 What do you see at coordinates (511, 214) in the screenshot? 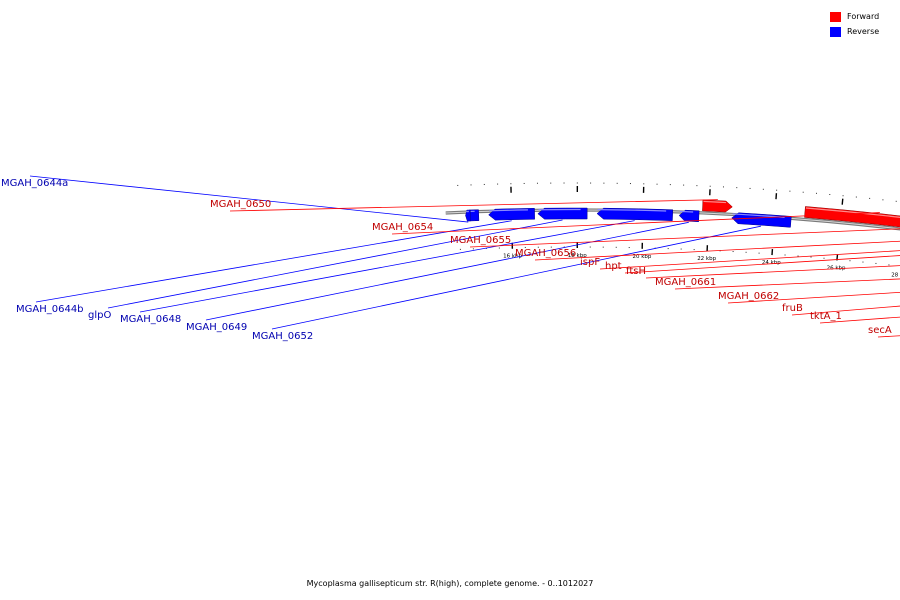
I see `gene-mgah-0644b` at bounding box center [511, 214].